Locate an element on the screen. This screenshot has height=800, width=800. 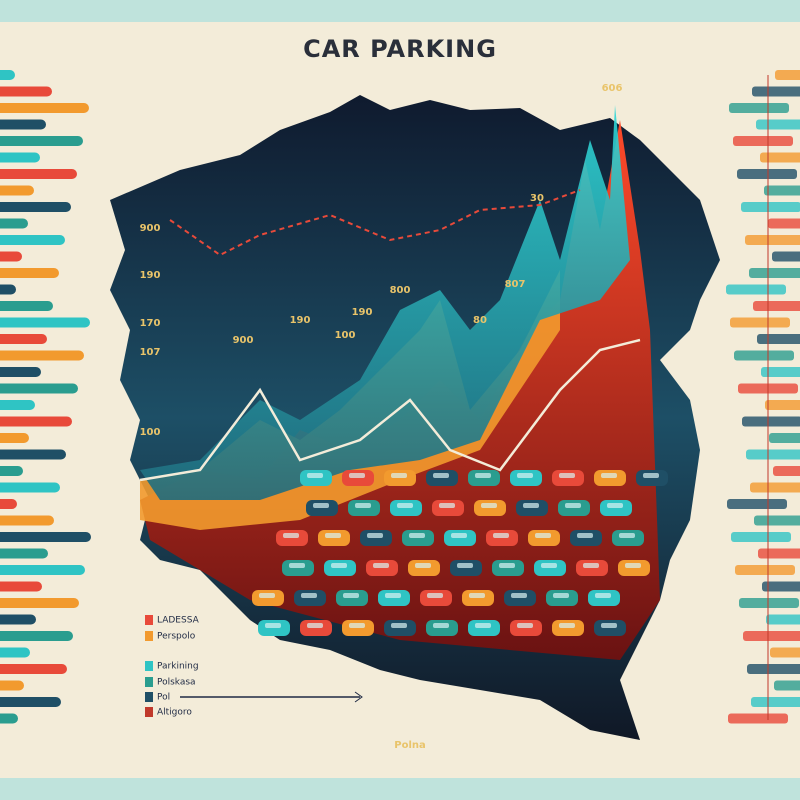
top-band is located at coordinates (400, 11).